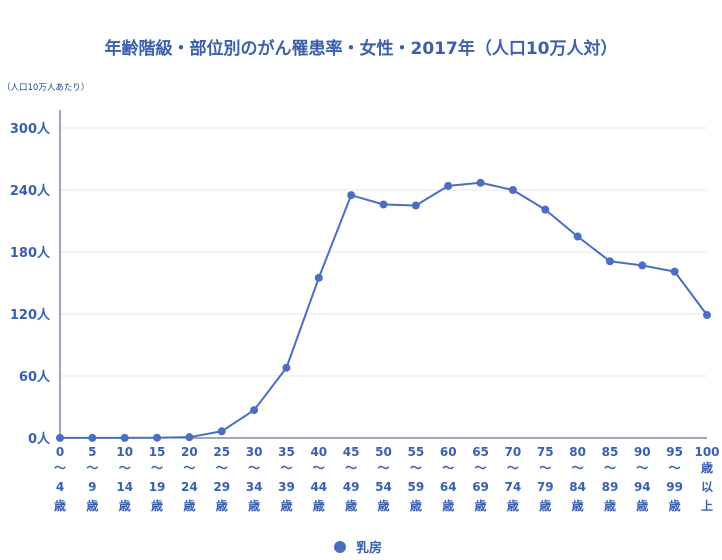 The width and height of the screenshot is (722, 560). What do you see at coordinates (448, 487) in the screenshot?
I see `x-tick-label-line: 64` at bounding box center [448, 487].